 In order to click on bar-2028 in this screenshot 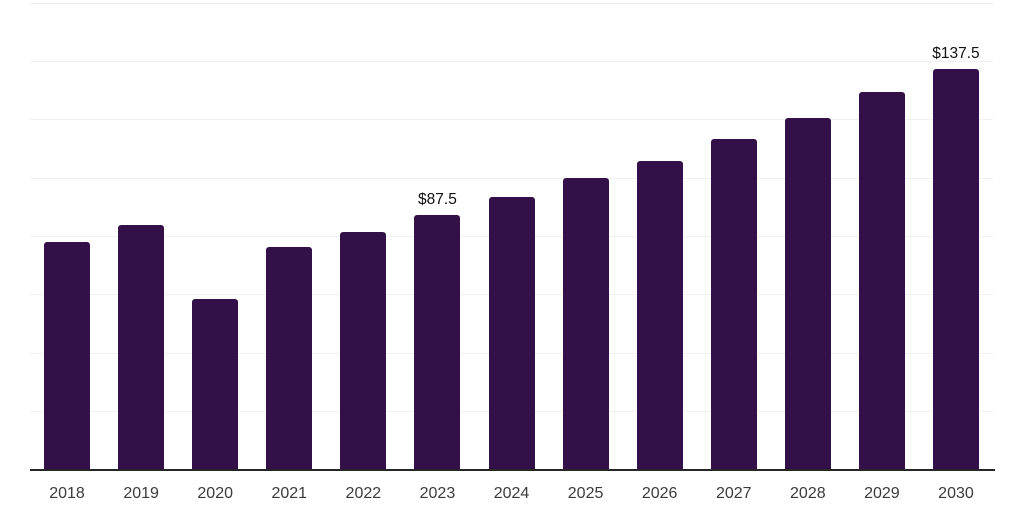, I will do `click(807, 294)`.